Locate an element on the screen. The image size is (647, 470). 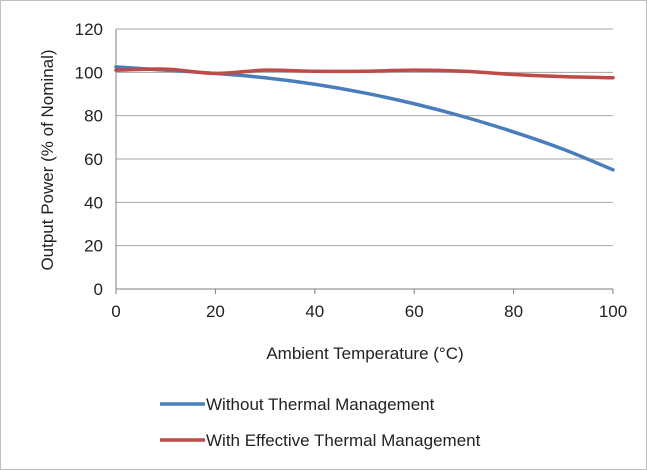
y-tick-label: 60 is located at coordinates (93, 159).